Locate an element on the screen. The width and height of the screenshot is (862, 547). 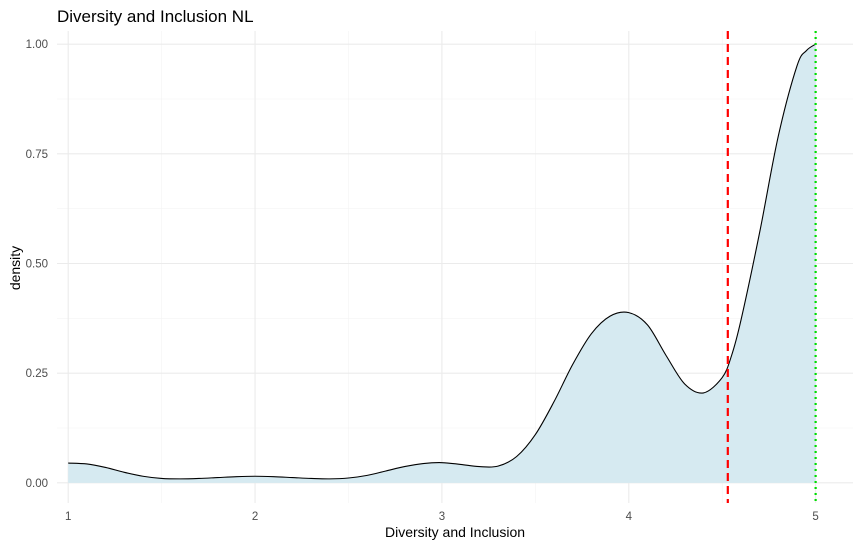
y-tick-label: 0.50 is located at coordinates (37, 264).